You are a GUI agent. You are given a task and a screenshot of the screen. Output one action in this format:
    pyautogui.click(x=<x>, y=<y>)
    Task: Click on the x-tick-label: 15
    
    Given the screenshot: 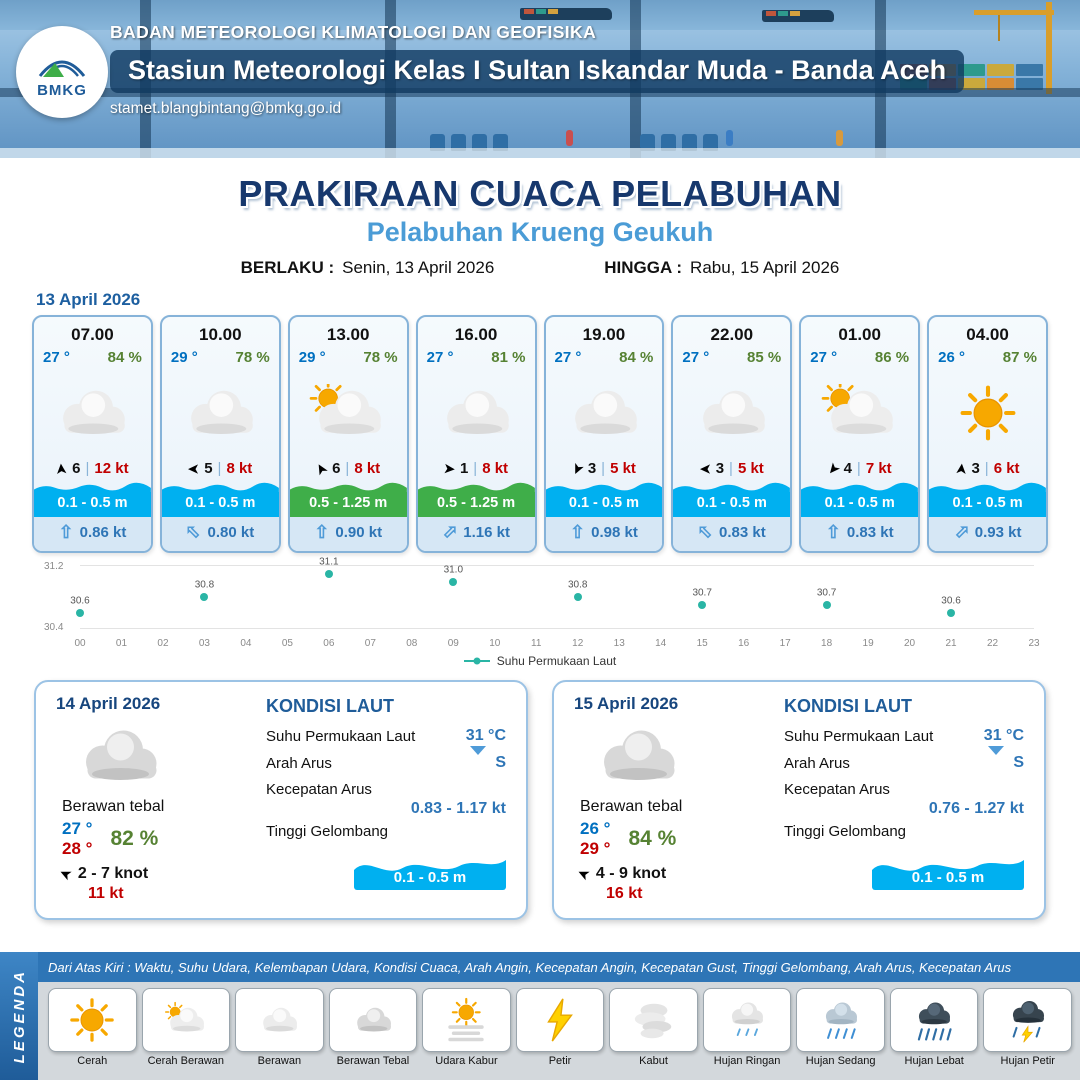 What is the action you would take?
    pyautogui.click(x=702, y=643)
    